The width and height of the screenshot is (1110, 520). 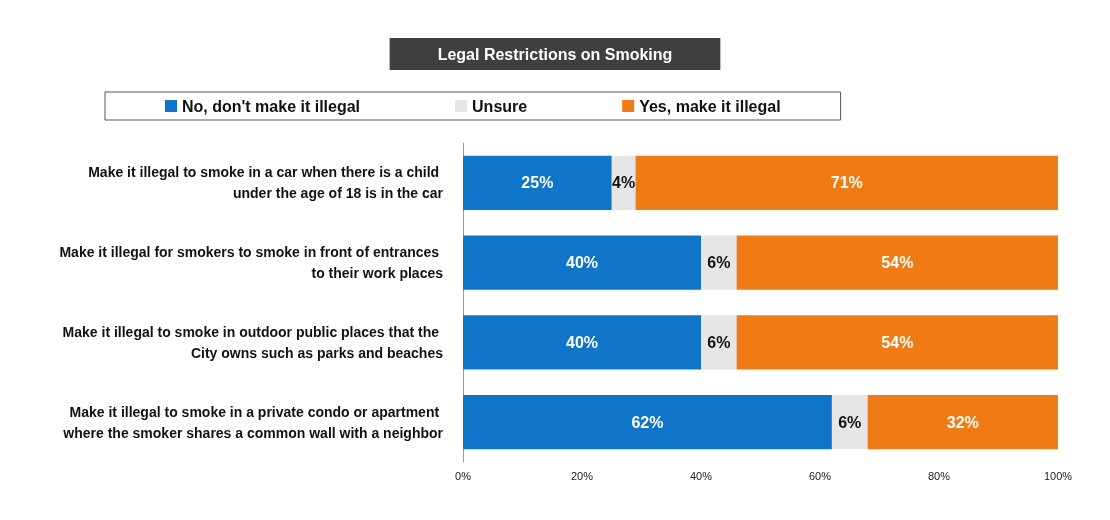 I want to click on x-tick-label: 40%, so click(x=701, y=475).